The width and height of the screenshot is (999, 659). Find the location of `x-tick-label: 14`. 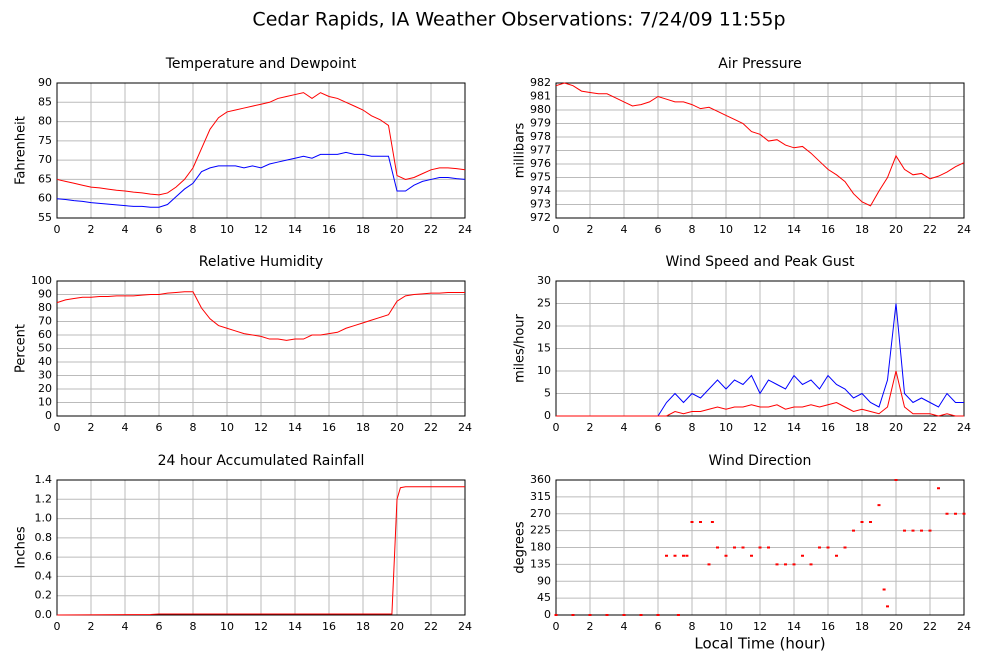

x-tick-label: 14 is located at coordinates (794, 229).